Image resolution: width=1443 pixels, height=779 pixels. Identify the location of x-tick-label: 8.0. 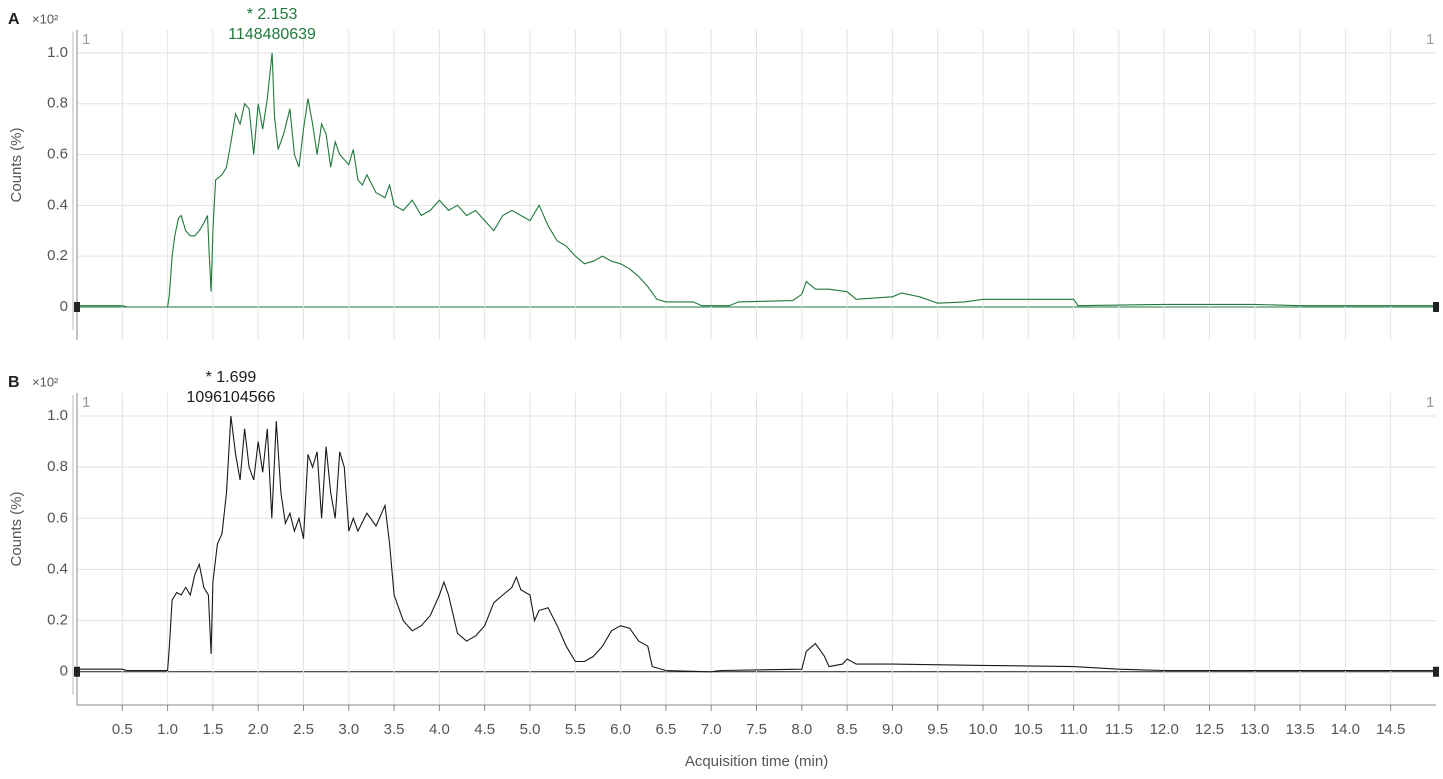
(801, 729).